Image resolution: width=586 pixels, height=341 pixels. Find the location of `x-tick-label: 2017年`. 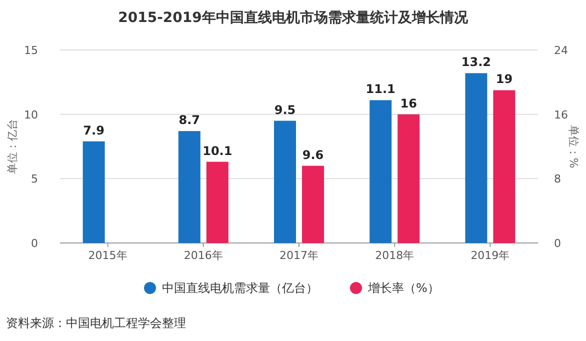

x-tick-label: 2017年 is located at coordinates (299, 255).